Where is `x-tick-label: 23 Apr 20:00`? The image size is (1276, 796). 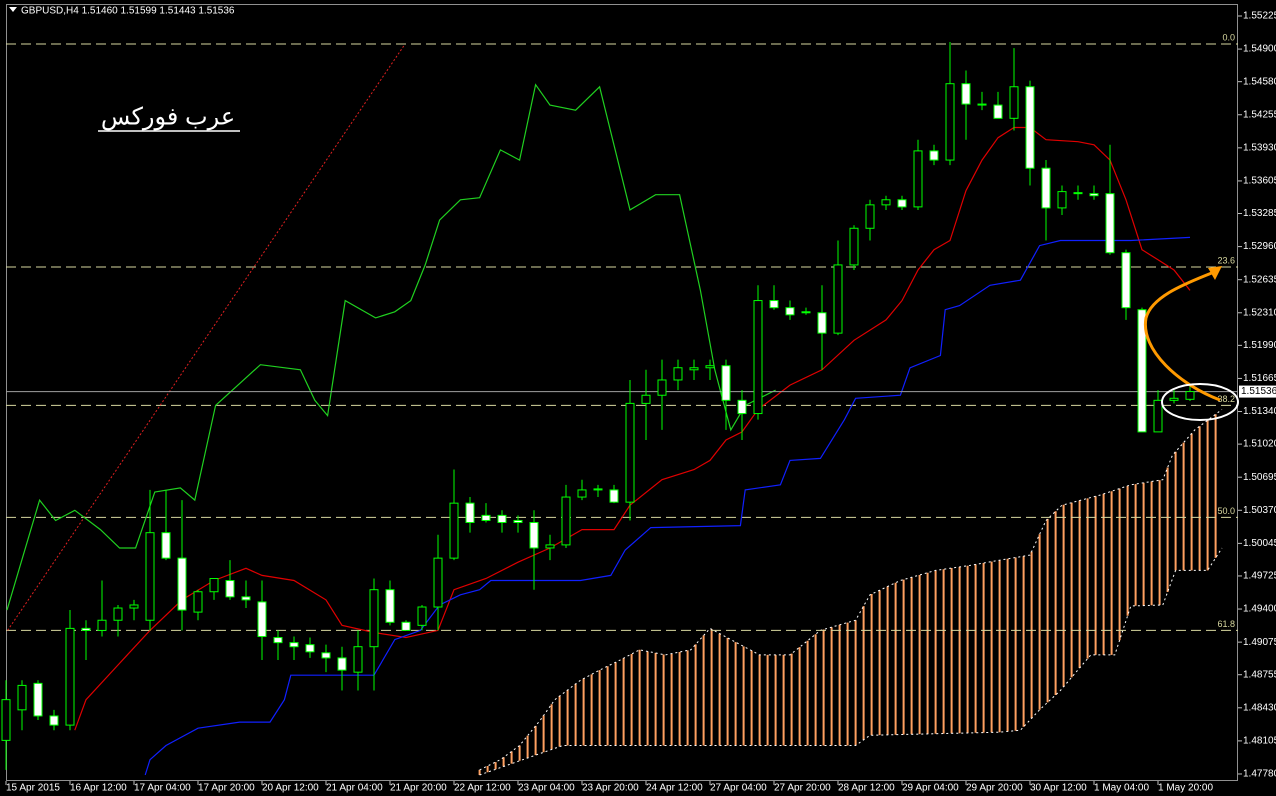 x-tick-label: 23 Apr 20:00 is located at coordinates (610, 788).